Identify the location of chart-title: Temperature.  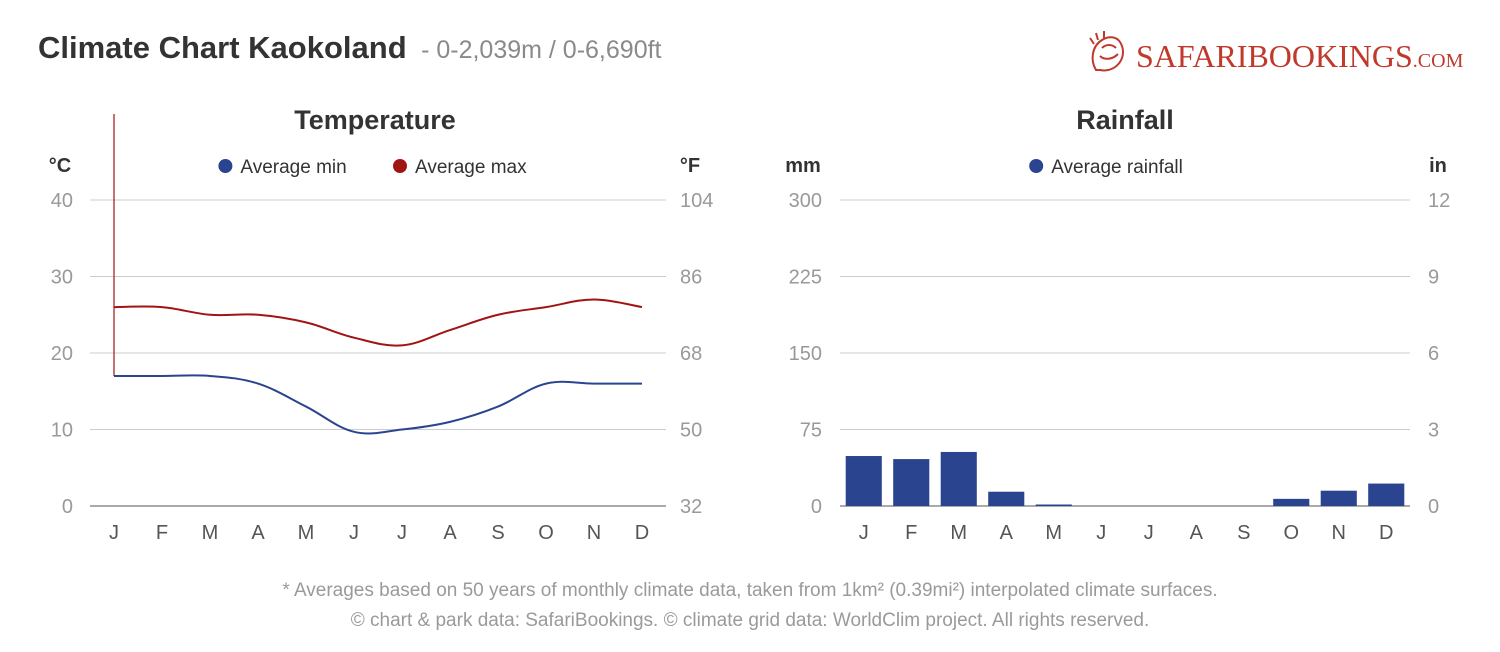
(375, 120).